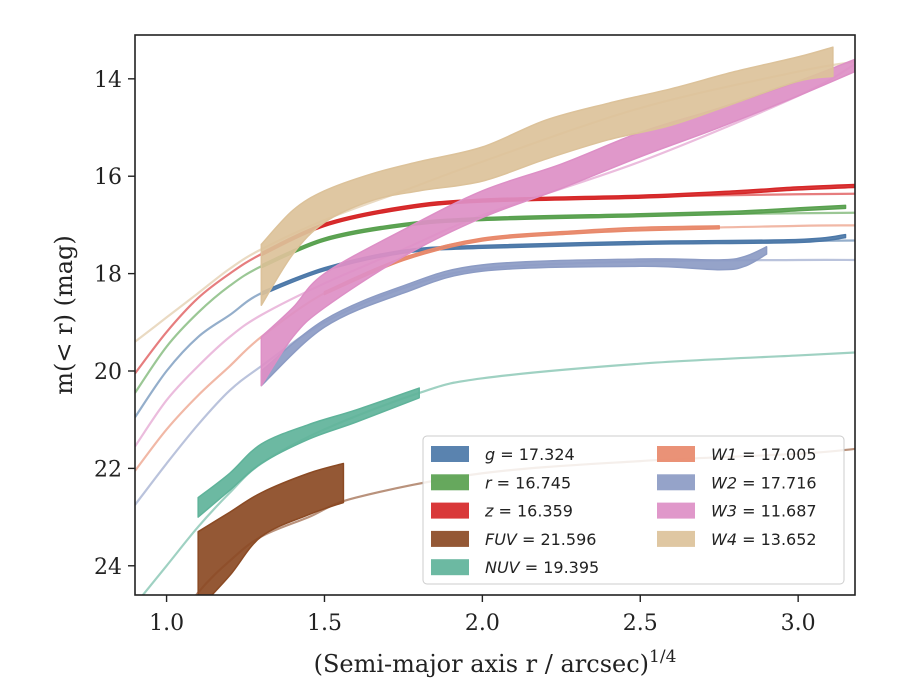 This screenshot has width=900, height=700. Describe the element at coordinates (271, 528) in the screenshot. I see `observed-band-fuv` at that location.